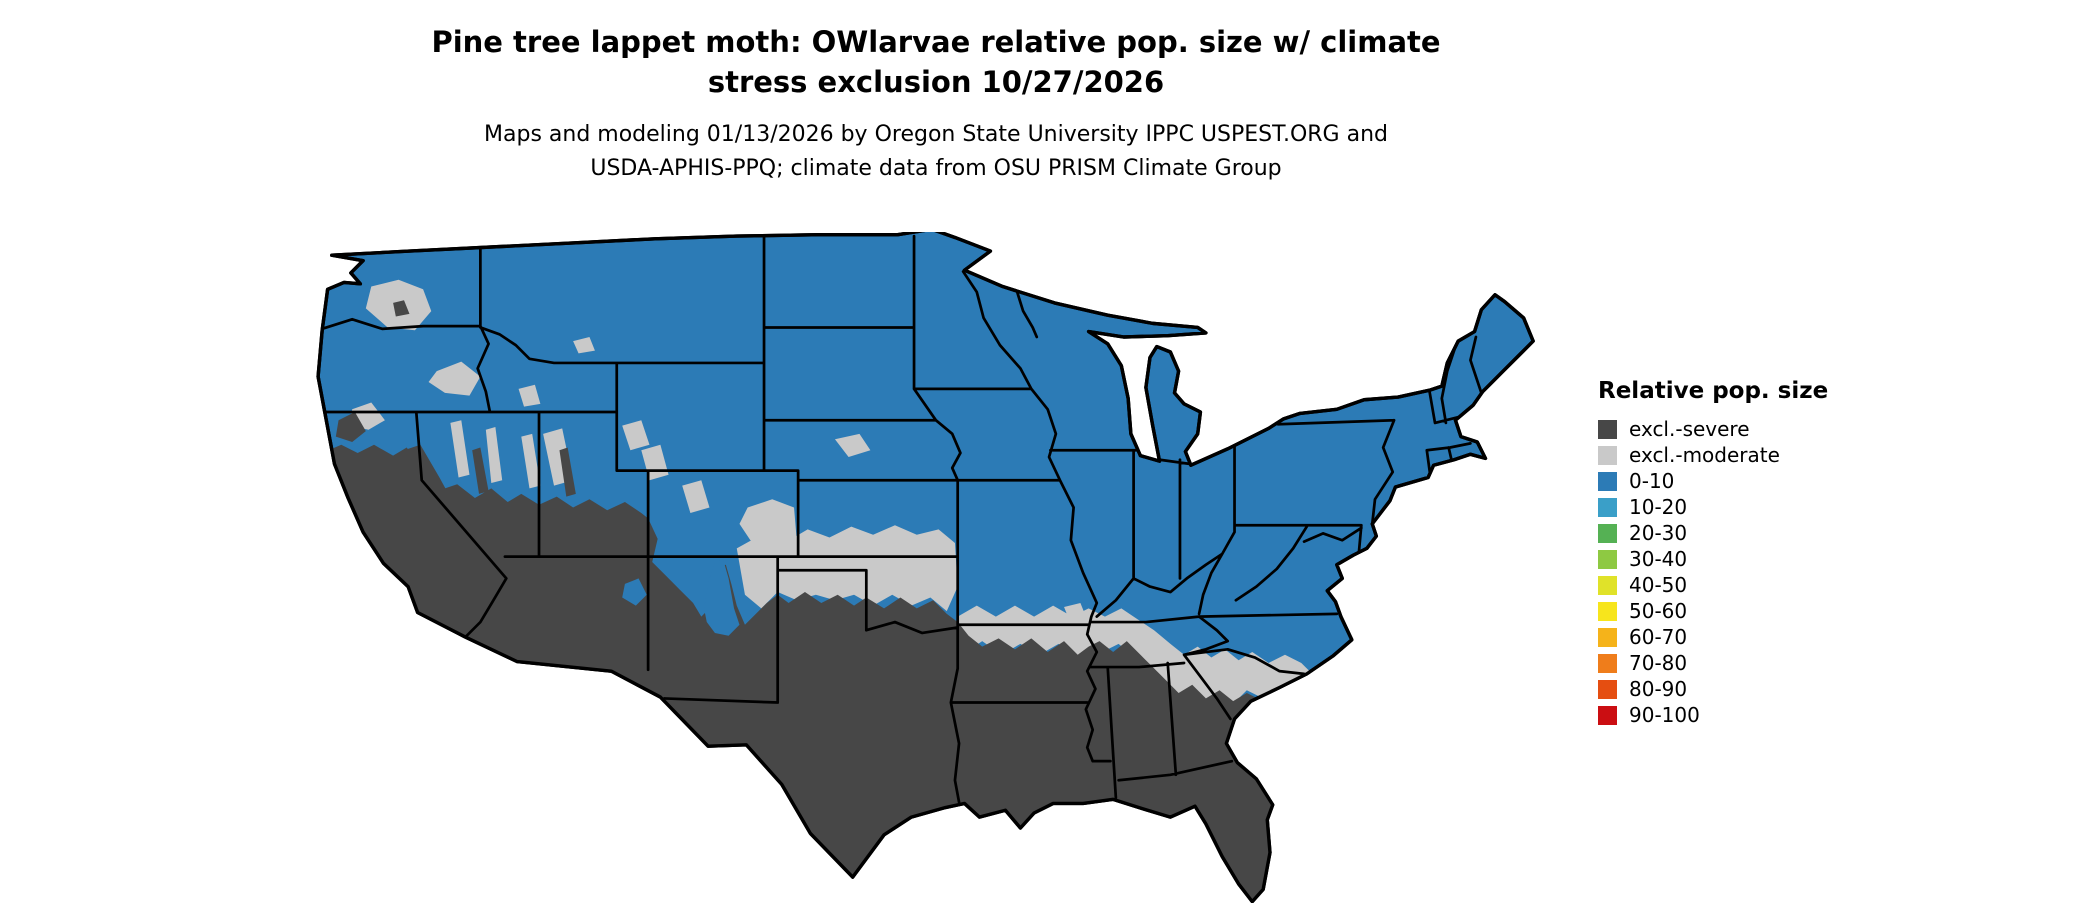  Describe the element at coordinates (1652, 481) in the screenshot. I see `legend-label: 0-10` at that location.